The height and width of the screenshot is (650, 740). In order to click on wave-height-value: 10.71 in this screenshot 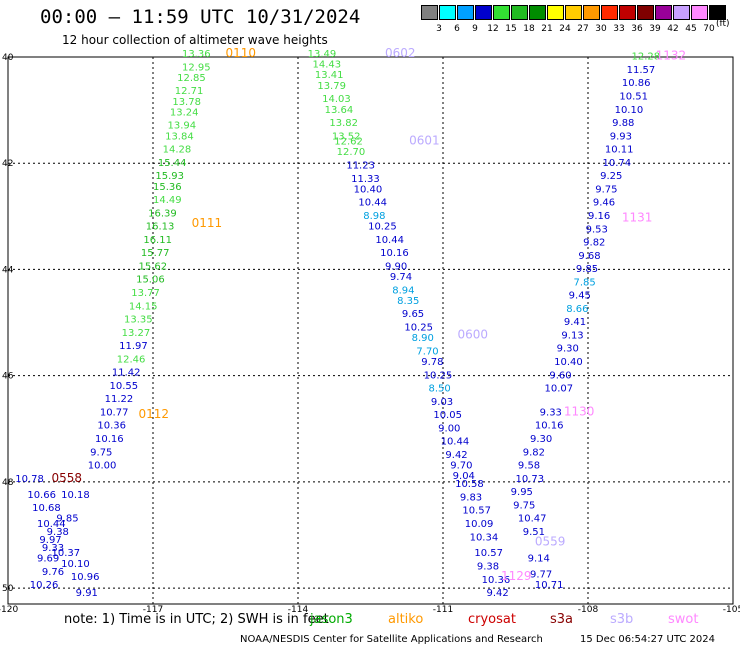, I will do `click(549, 585)`.